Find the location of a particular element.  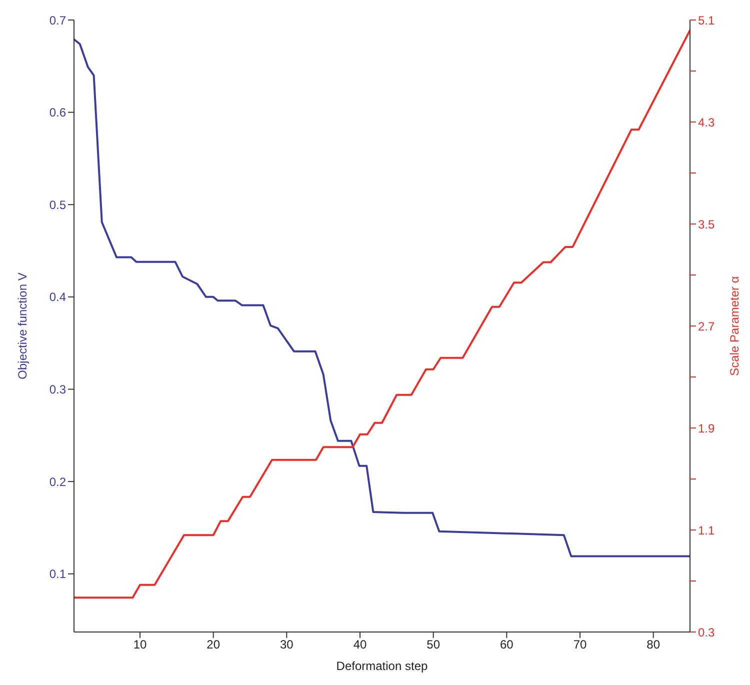

y-tick-label: 0.4 is located at coordinates (57, 297).